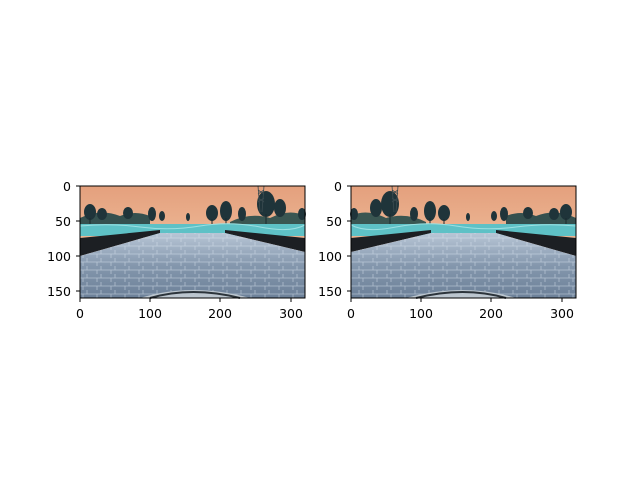 Image resolution: width=640 pixels, height=480 pixels. Describe the element at coordinates (185, 300) in the screenshot. I see `left-xticks` at that location.